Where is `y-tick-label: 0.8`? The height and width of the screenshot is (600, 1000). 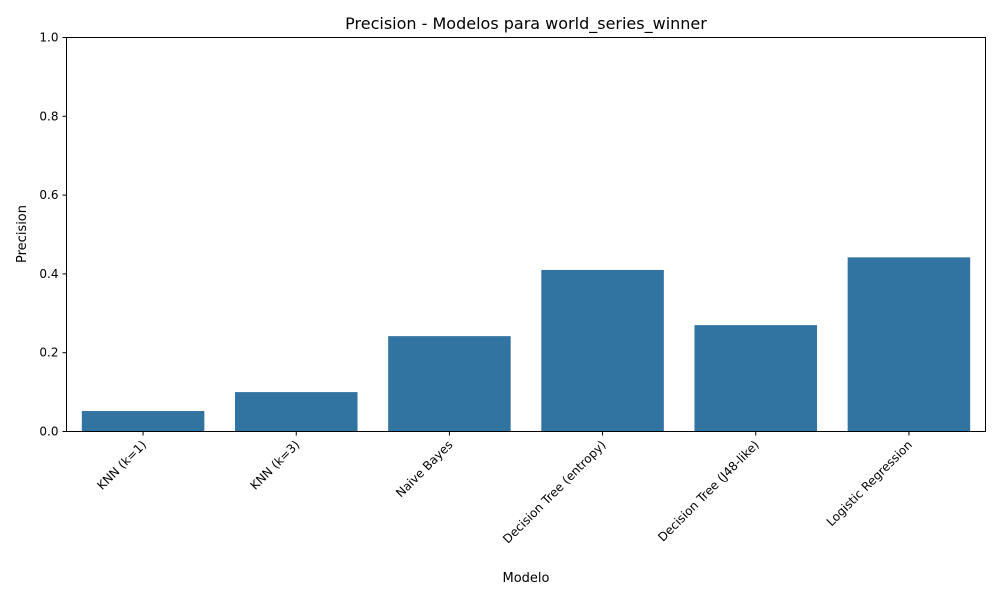 y-tick-label: 0.8 is located at coordinates (48, 116).